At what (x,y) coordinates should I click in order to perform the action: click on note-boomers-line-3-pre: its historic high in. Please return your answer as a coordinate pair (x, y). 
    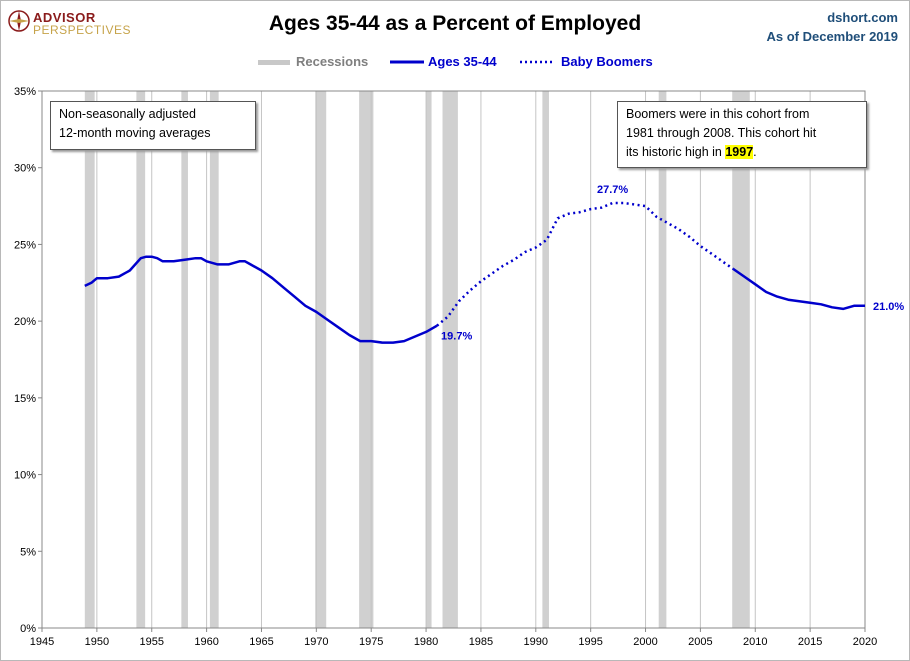
    Looking at the image, I should click on (676, 152).